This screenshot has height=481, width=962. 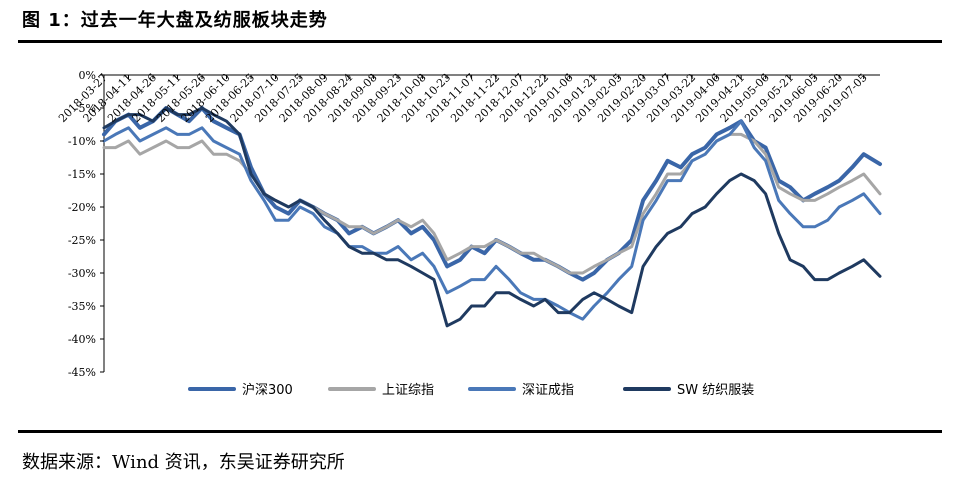 I want to click on y-tick-label: -25%, so click(x=82, y=240).